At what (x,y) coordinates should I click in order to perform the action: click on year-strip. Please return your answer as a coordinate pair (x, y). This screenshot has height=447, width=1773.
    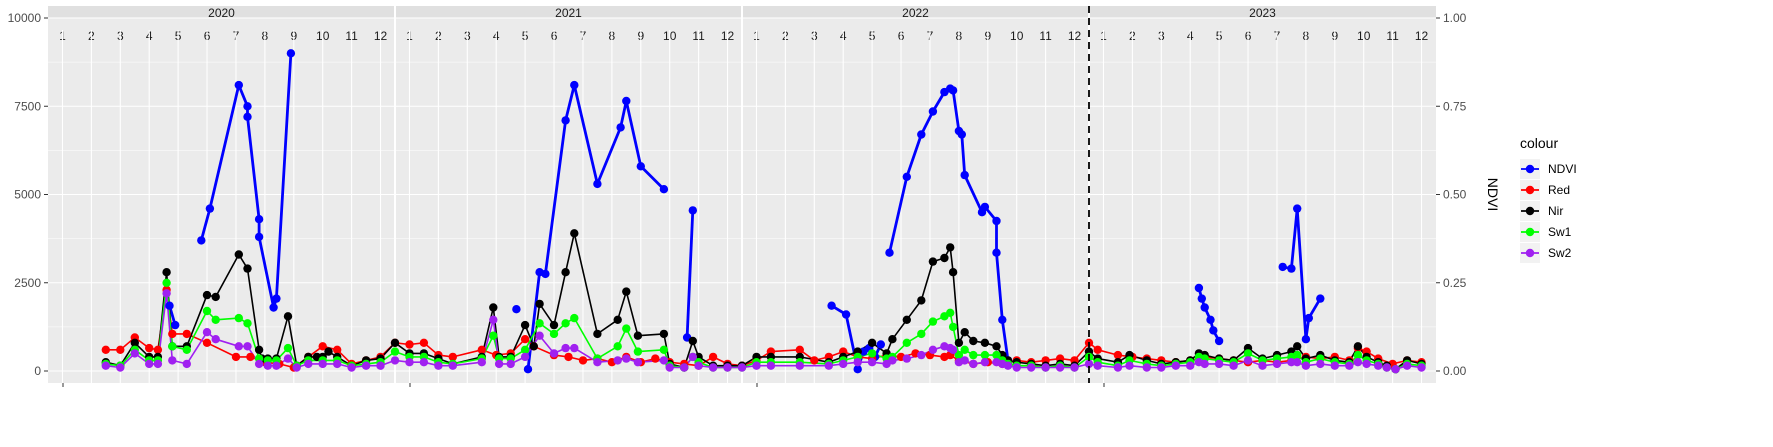
    Looking at the image, I should click on (915, 12).